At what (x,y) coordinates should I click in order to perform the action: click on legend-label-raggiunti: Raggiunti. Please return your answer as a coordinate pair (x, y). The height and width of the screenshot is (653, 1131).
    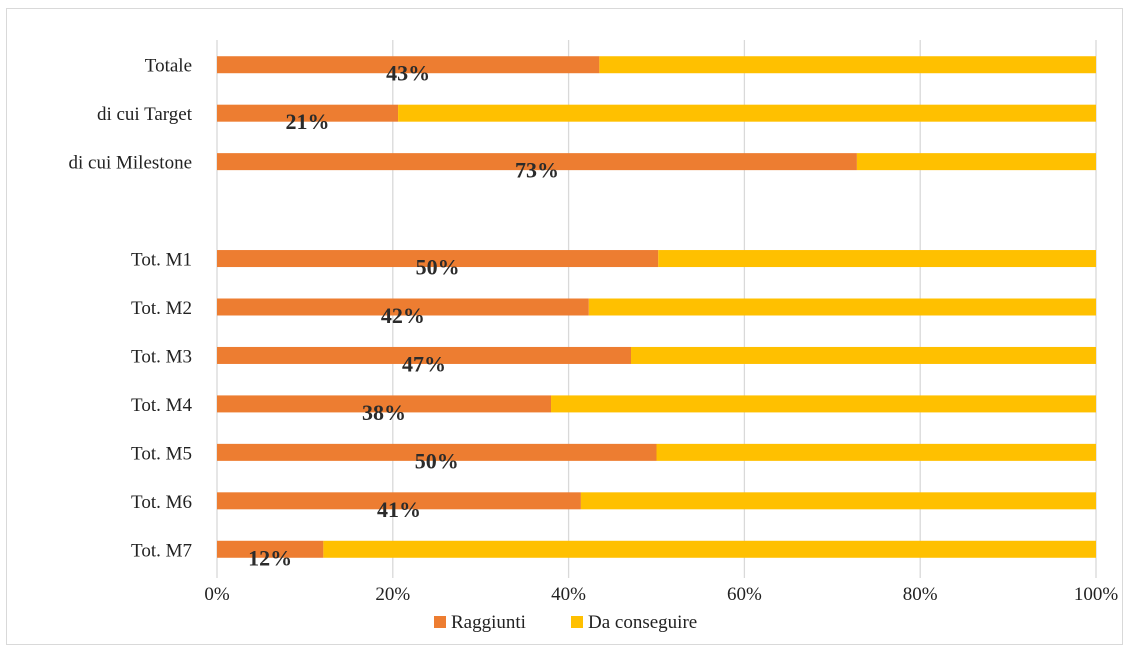
    Looking at the image, I should click on (488, 622).